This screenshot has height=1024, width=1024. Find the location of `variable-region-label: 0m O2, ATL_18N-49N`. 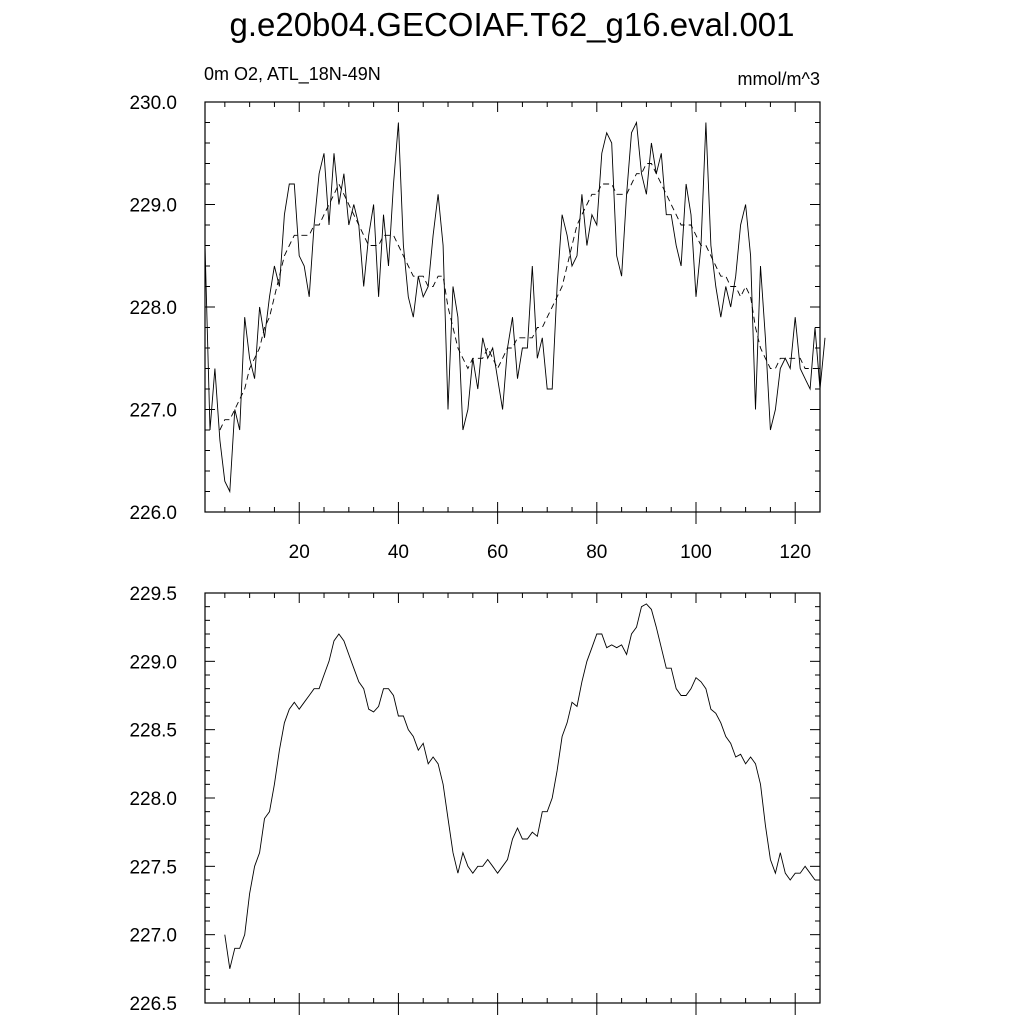

variable-region-label: 0m O2, ATL_18N-49N is located at coordinates (292, 74).